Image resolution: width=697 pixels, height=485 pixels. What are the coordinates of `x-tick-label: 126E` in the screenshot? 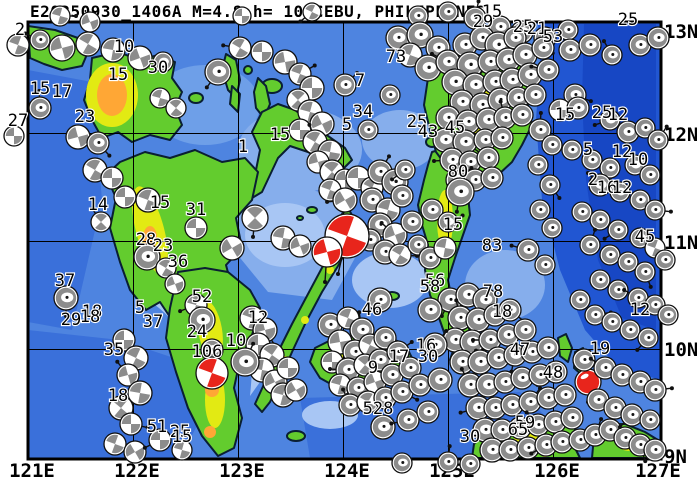 It's located at (557, 471).